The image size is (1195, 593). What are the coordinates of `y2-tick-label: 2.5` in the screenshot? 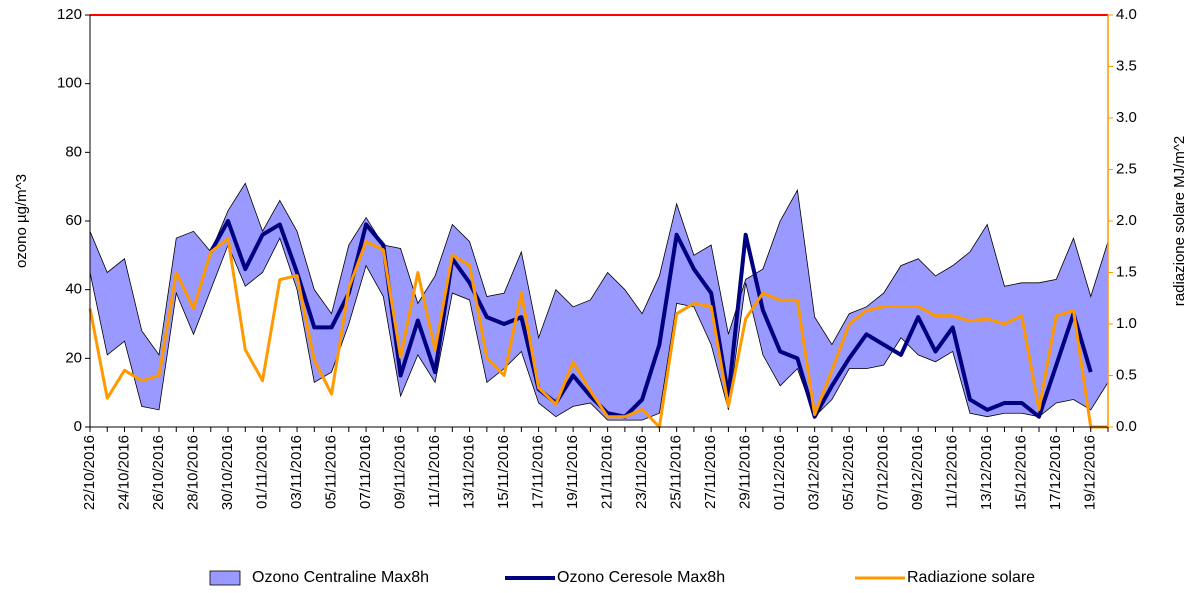 It's located at (1126, 168).